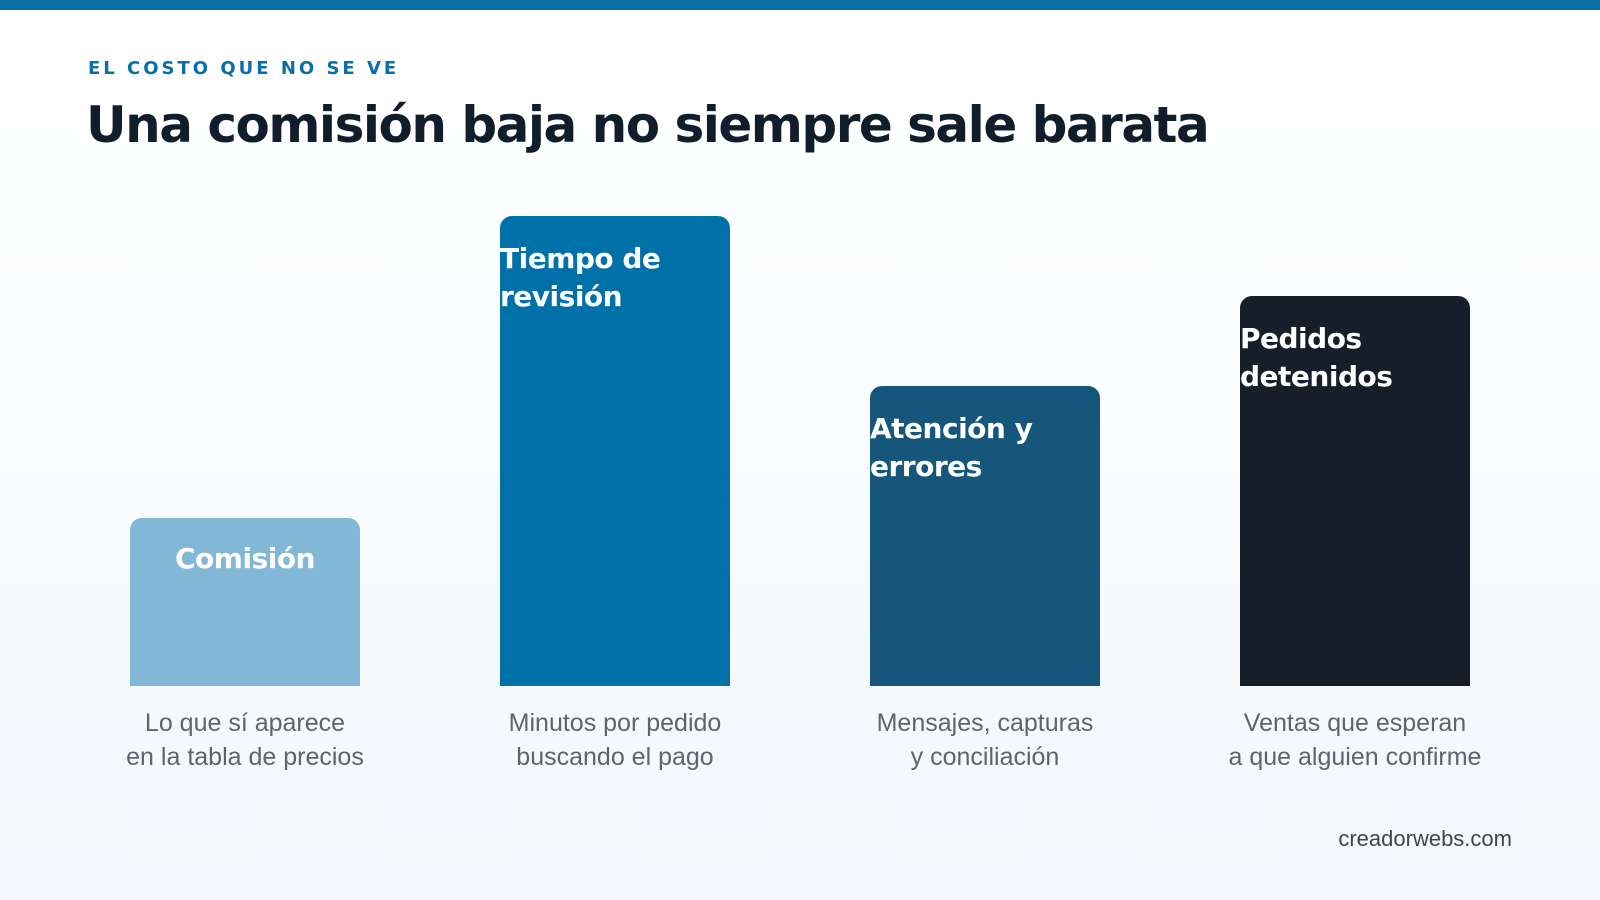 This screenshot has width=1600, height=900. Describe the element at coordinates (615, 740) in the screenshot. I see `caption-tiempo-revision: Minutos por pedido buscando el pago` at that location.